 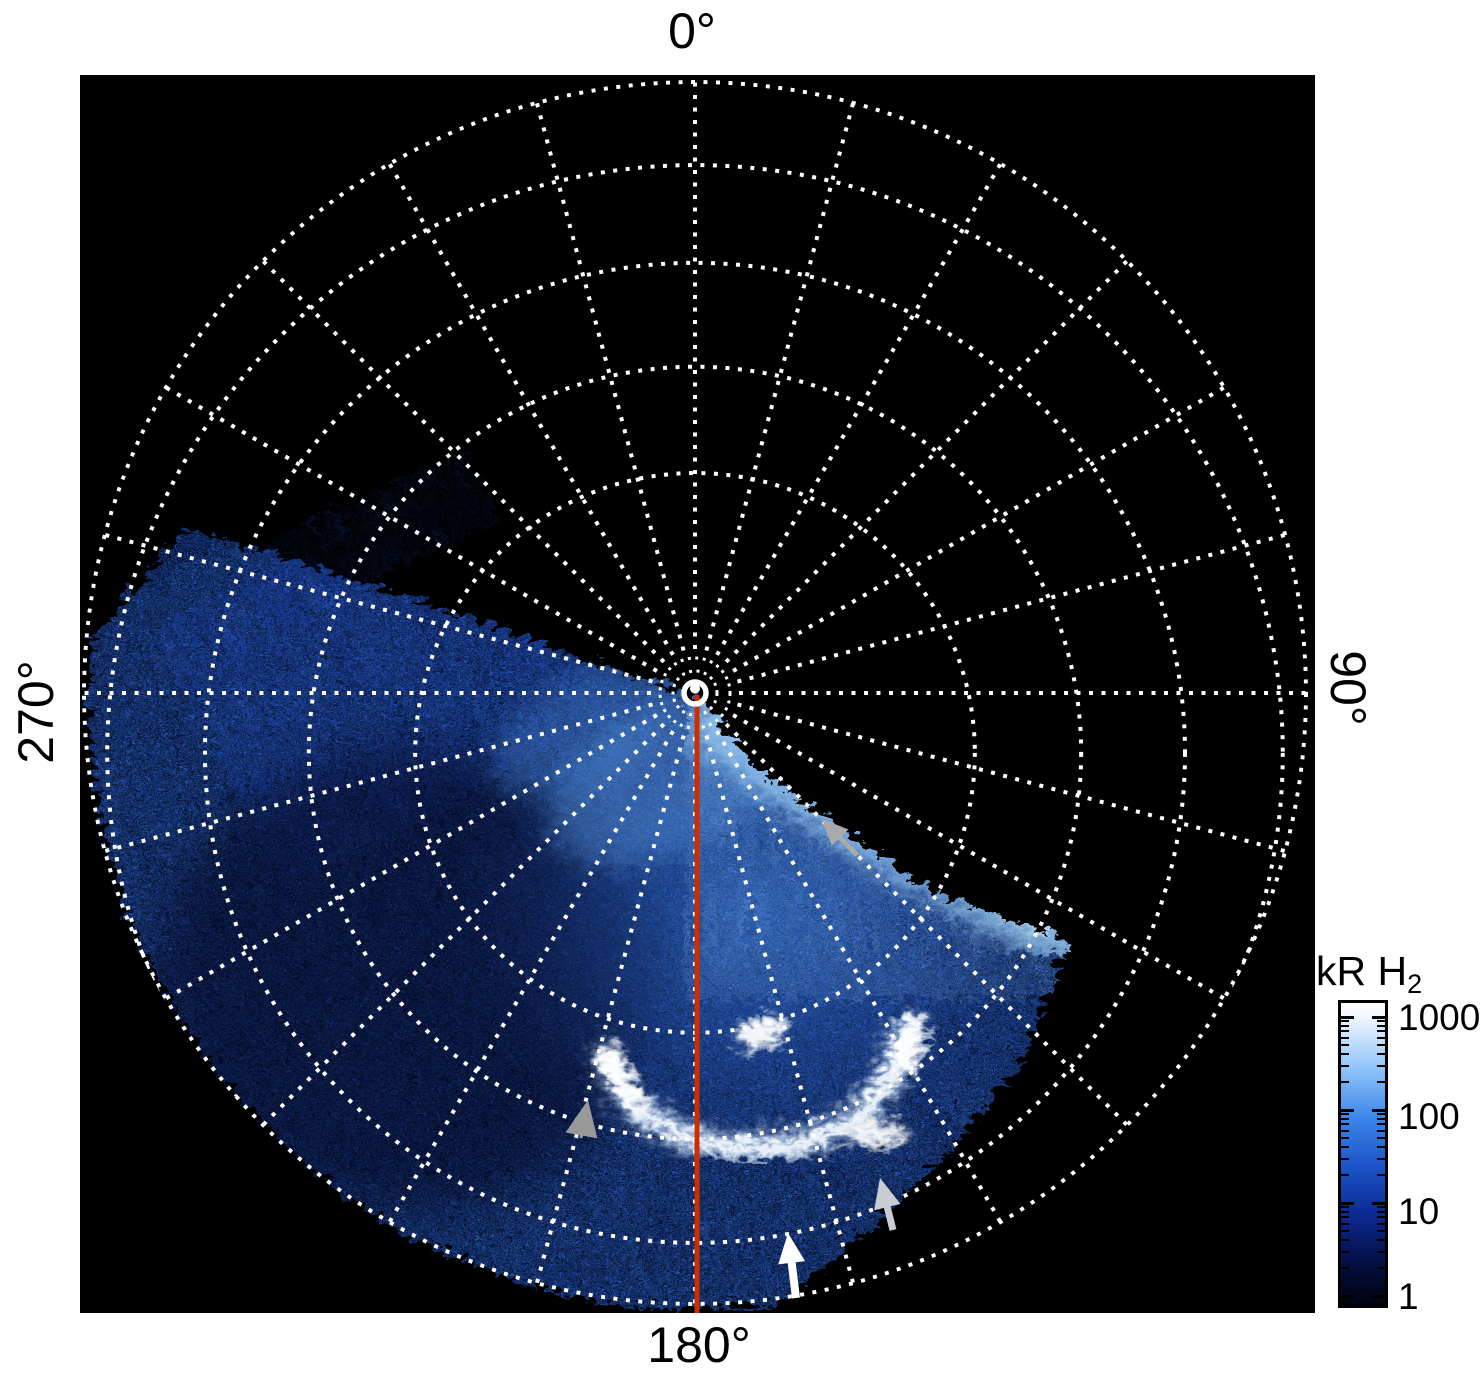 What do you see at coordinates (1362, 971) in the screenshot?
I see `colorbar-title-main: kR H` at bounding box center [1362, 971].